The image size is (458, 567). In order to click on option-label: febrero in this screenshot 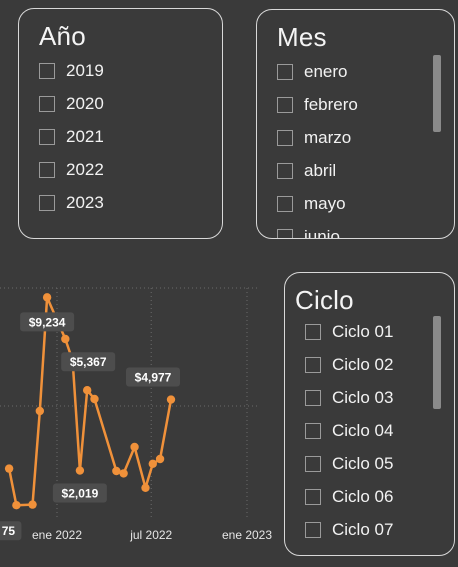, I will do `click(331, 104)`.